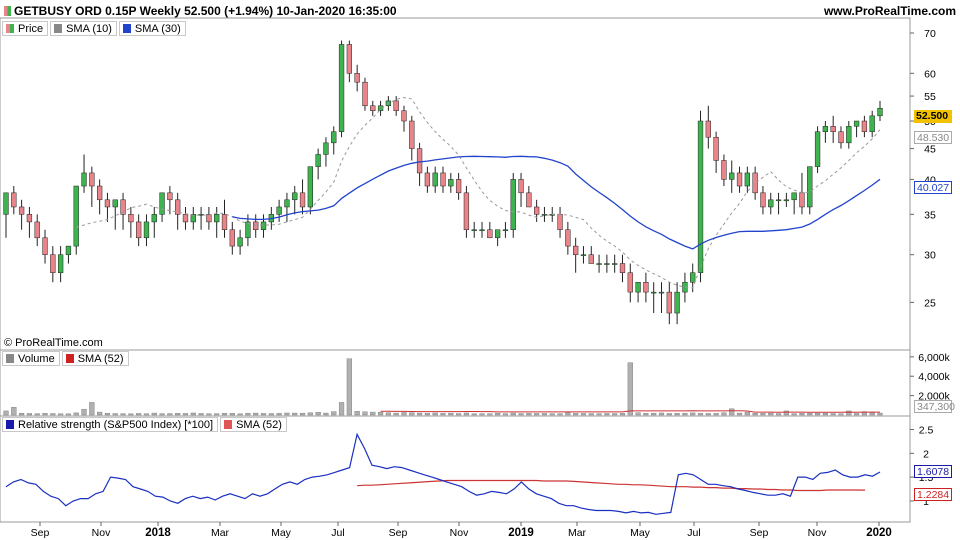 Image resolution: width=960 pixels, height=540 pixels. I want to click on rs-tick-label: 2.5, so click(926, 431).